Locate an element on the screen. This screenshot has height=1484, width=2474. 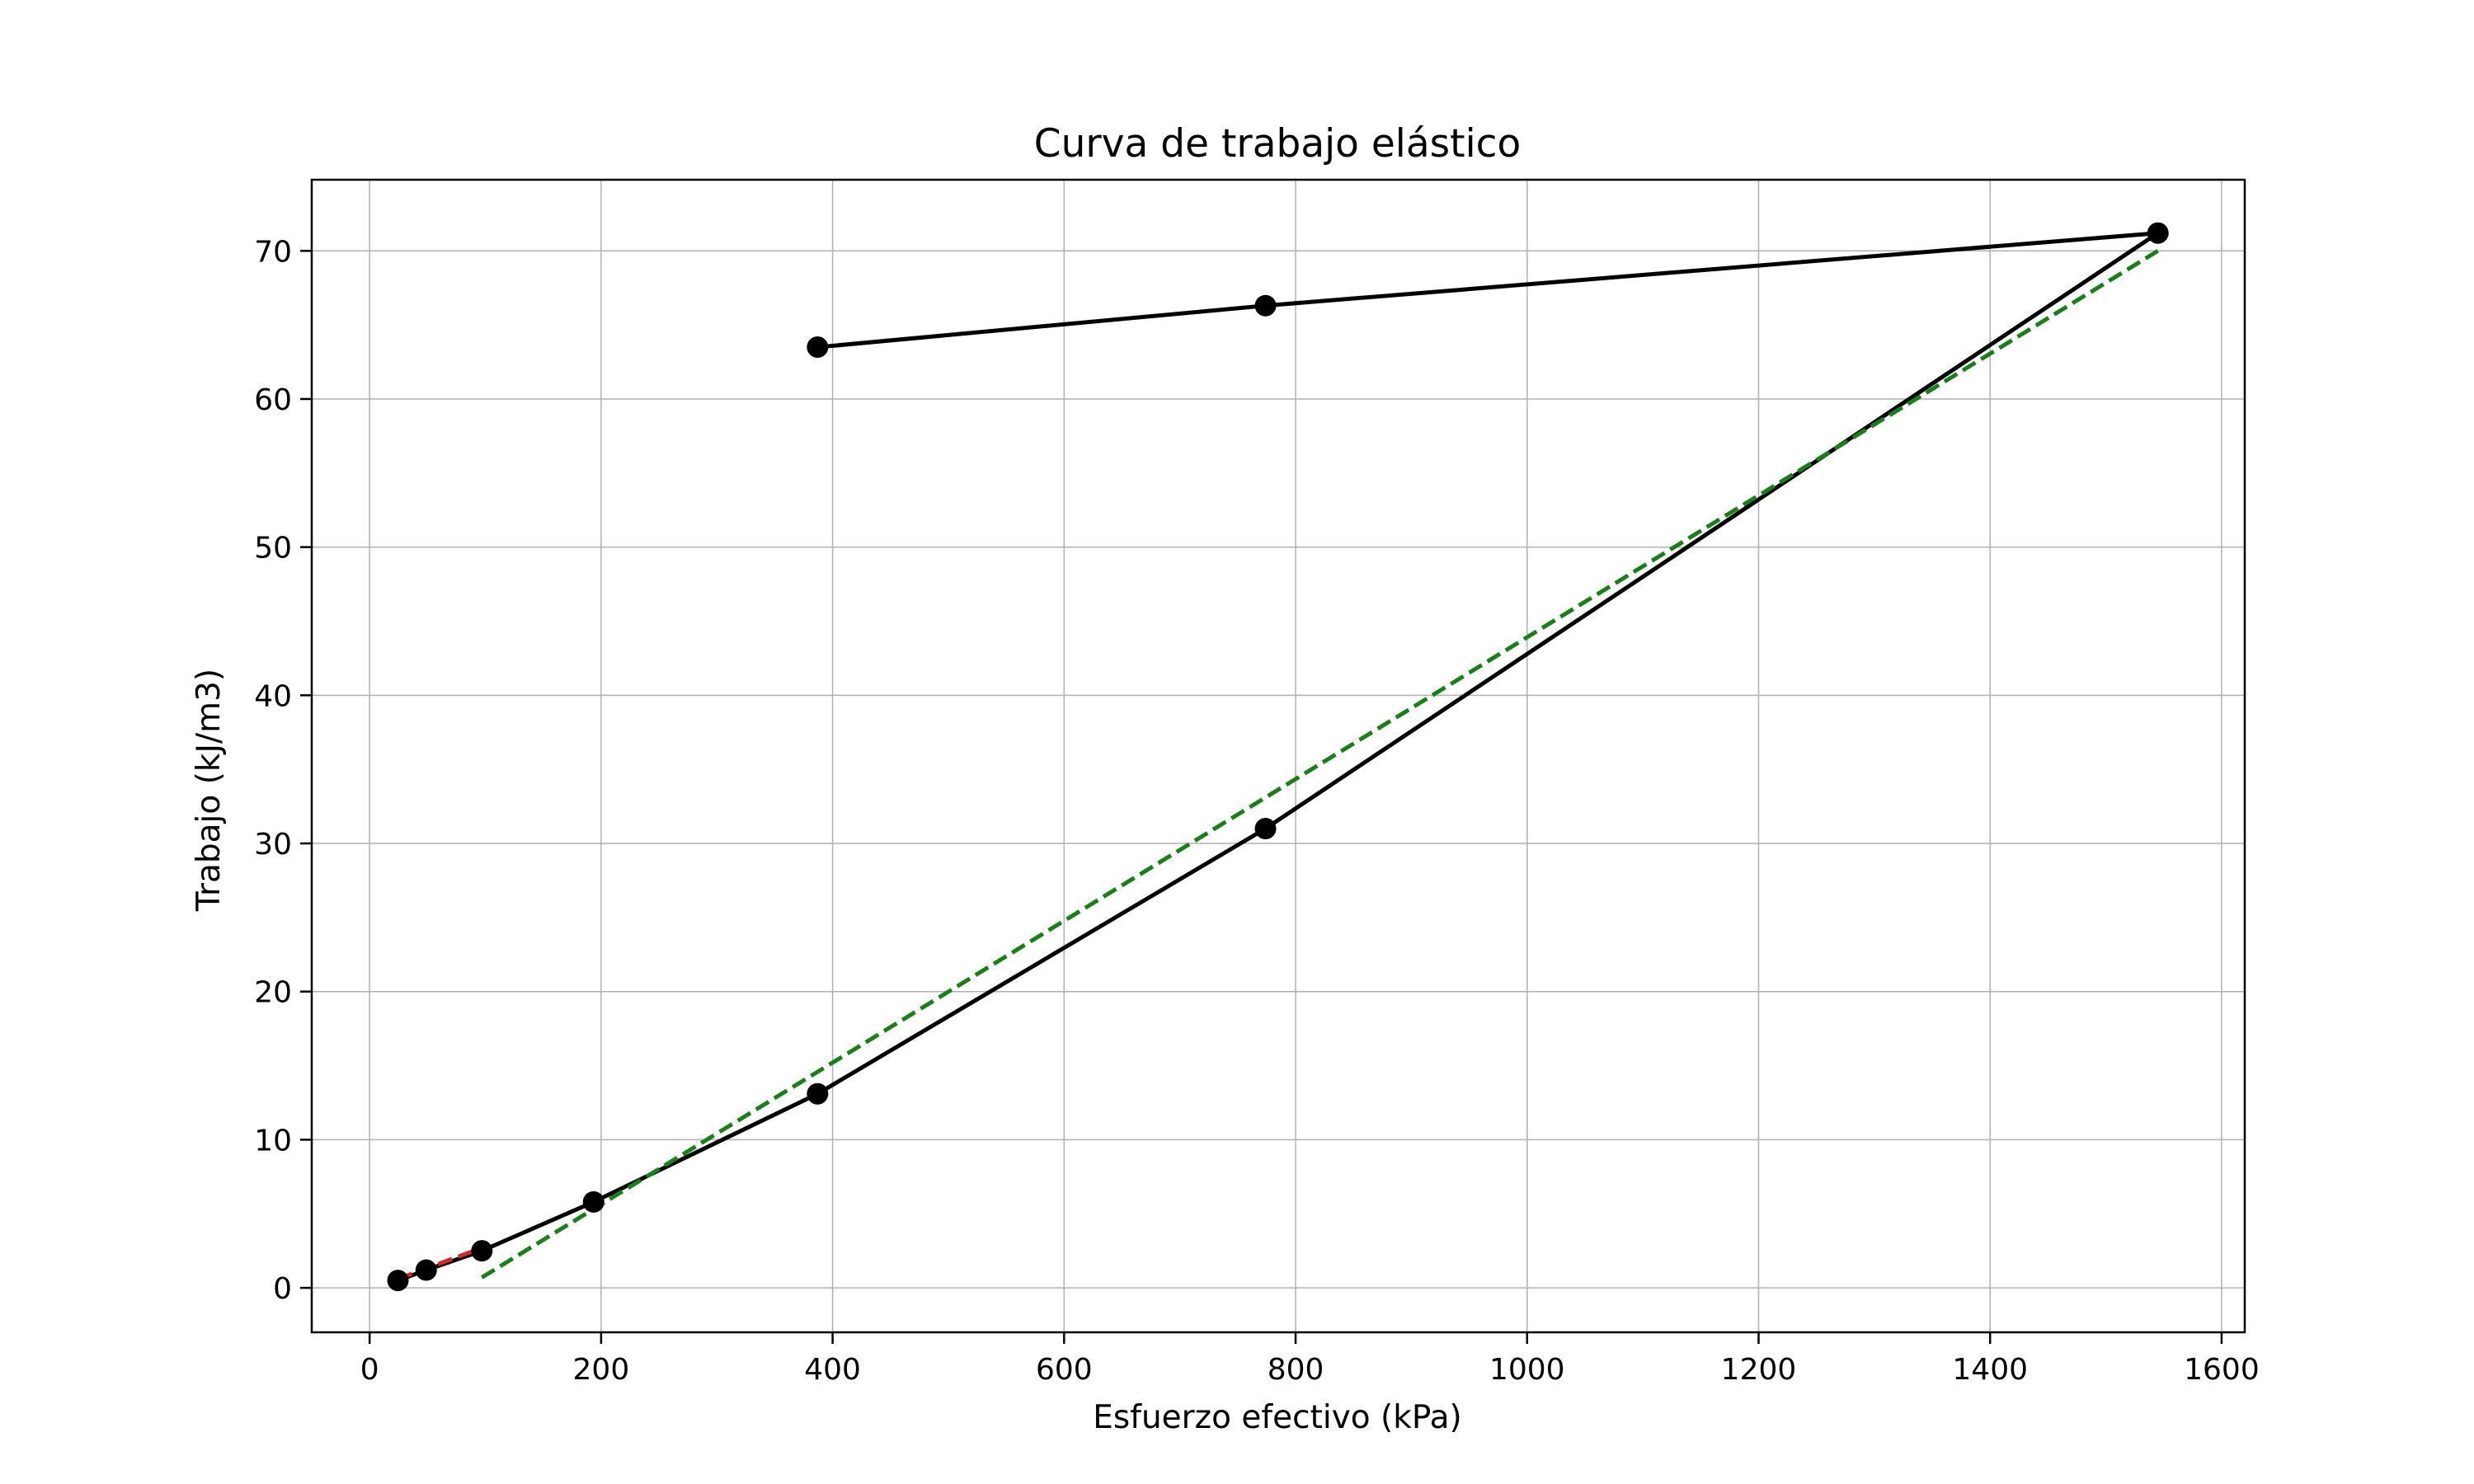
y-axis-ticks: 0 10 20 30 40 50 60 70 is located at coordinates (283, 770).